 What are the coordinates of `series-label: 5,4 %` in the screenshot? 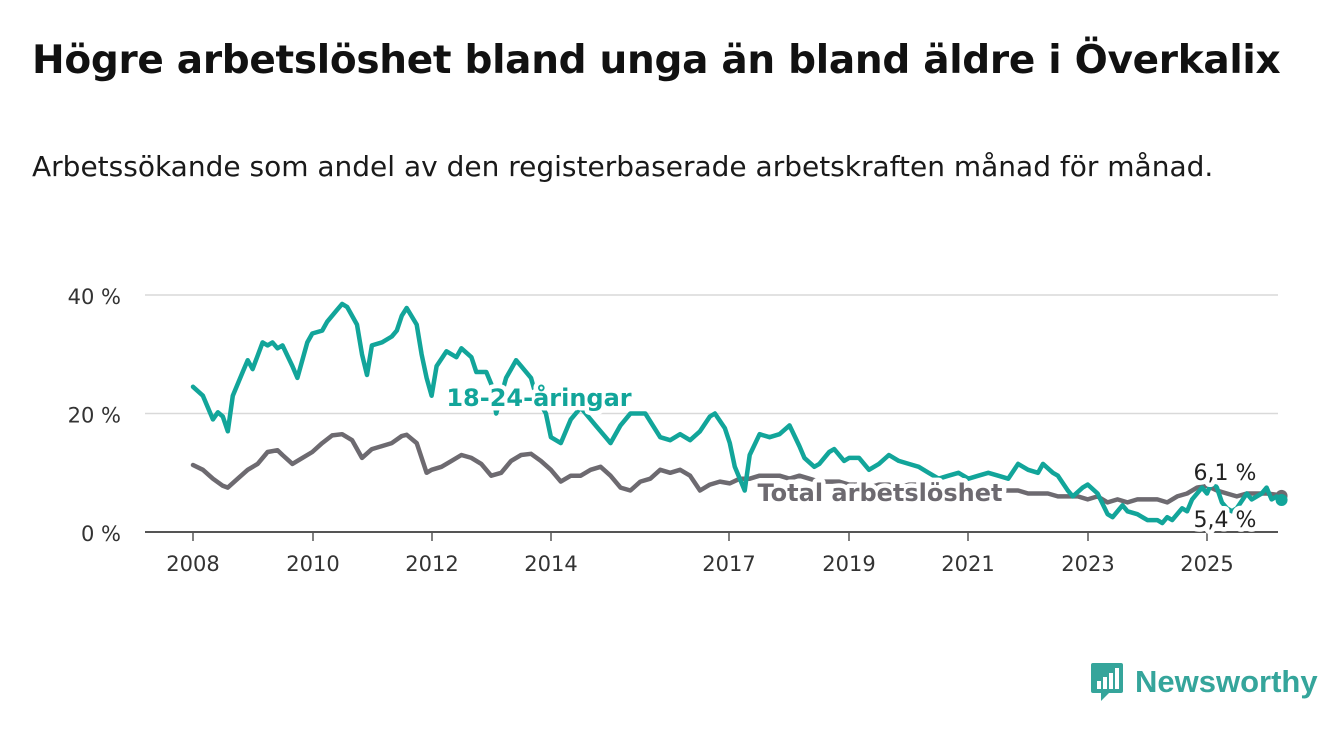 It's located at (1225, 520).